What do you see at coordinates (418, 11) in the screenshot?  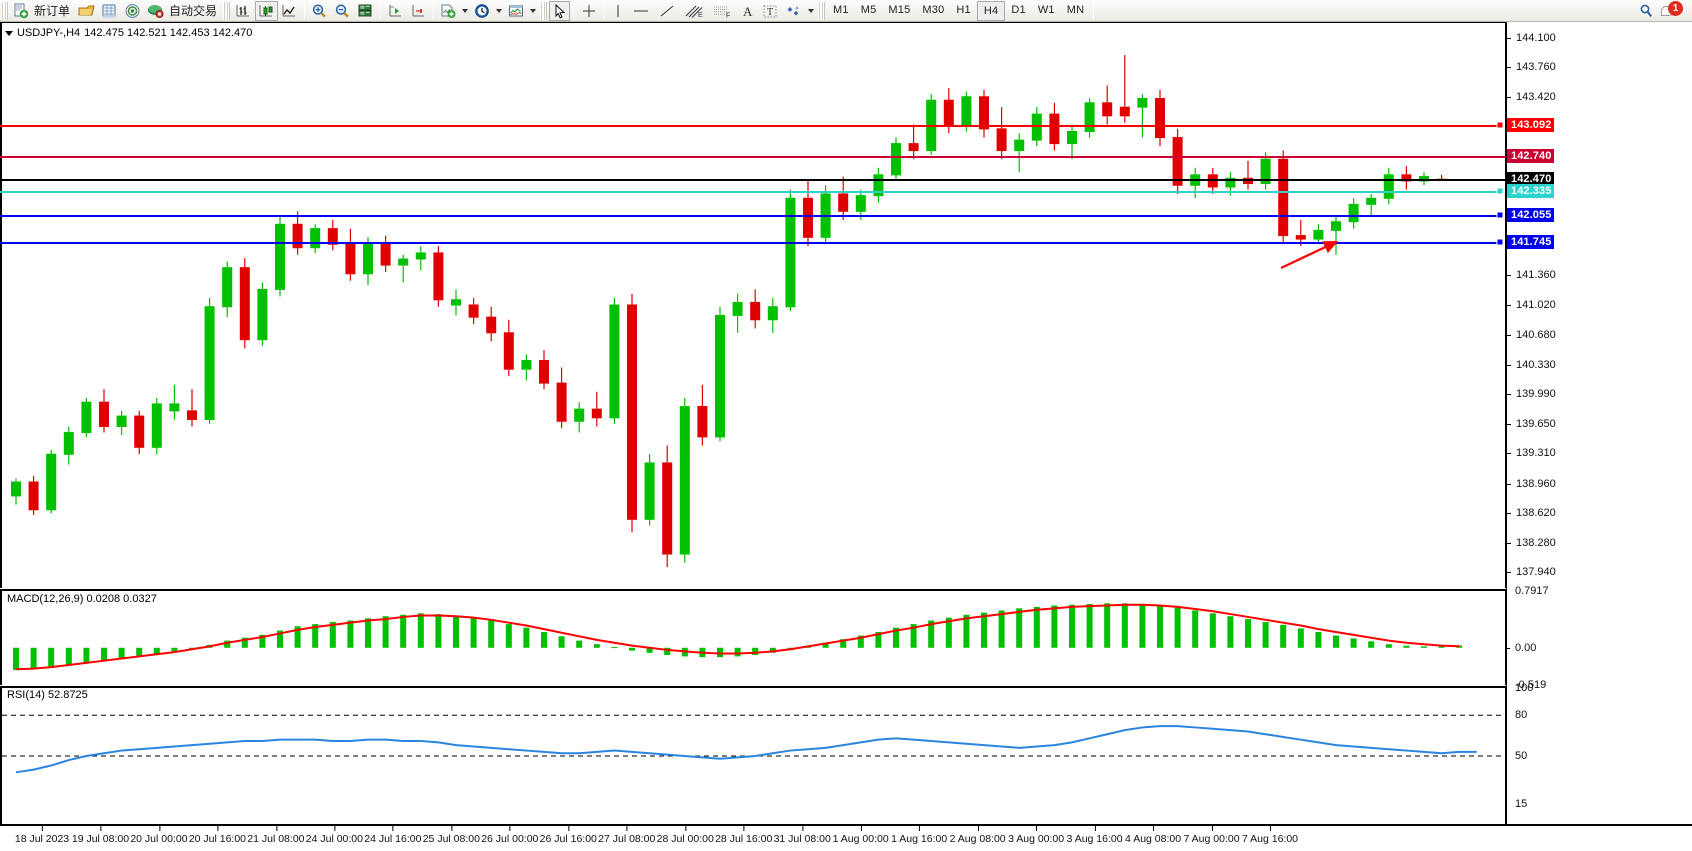 I see `shift-end-icon` at bounding box center [418, 11].